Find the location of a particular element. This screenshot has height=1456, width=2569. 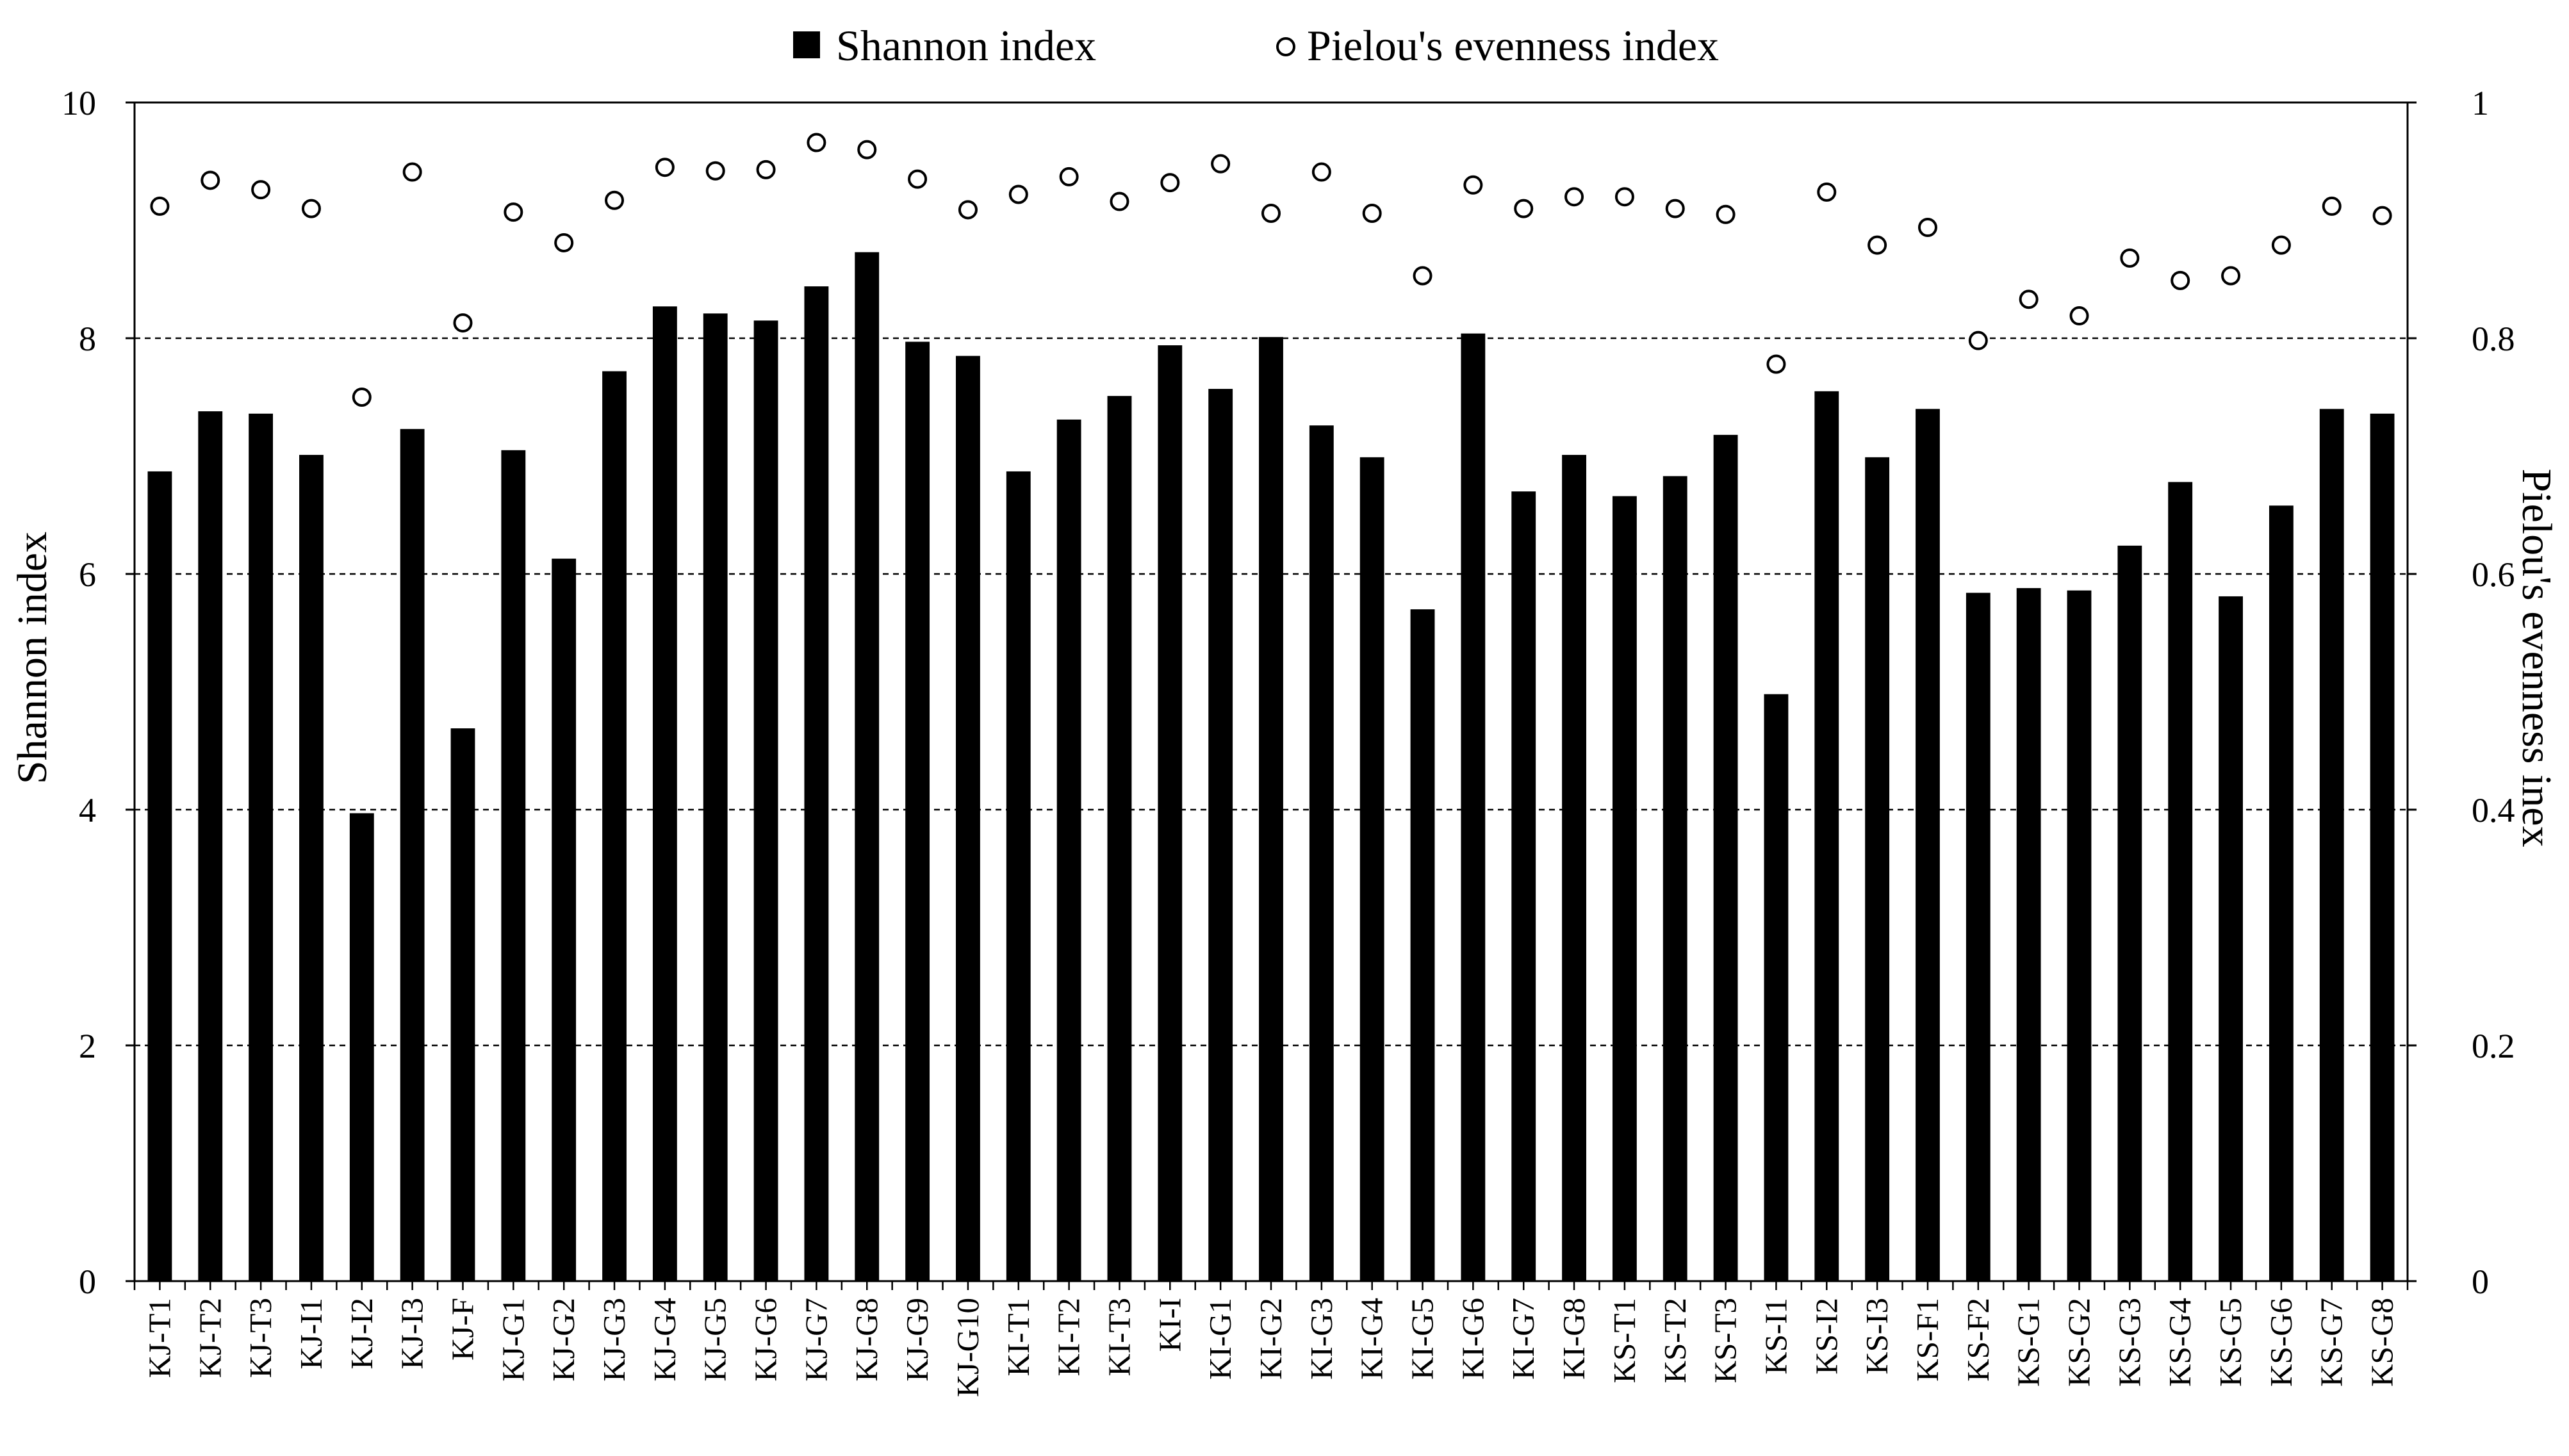

right-tick-label: 0.8 is located at coordinates (2493, 339).